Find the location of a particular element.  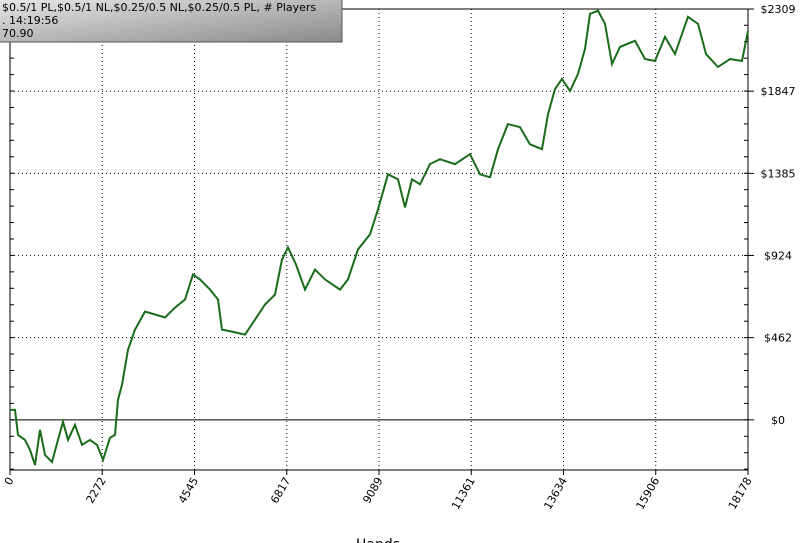

y-tick-label: $924 is located at coordinates (778, 255).